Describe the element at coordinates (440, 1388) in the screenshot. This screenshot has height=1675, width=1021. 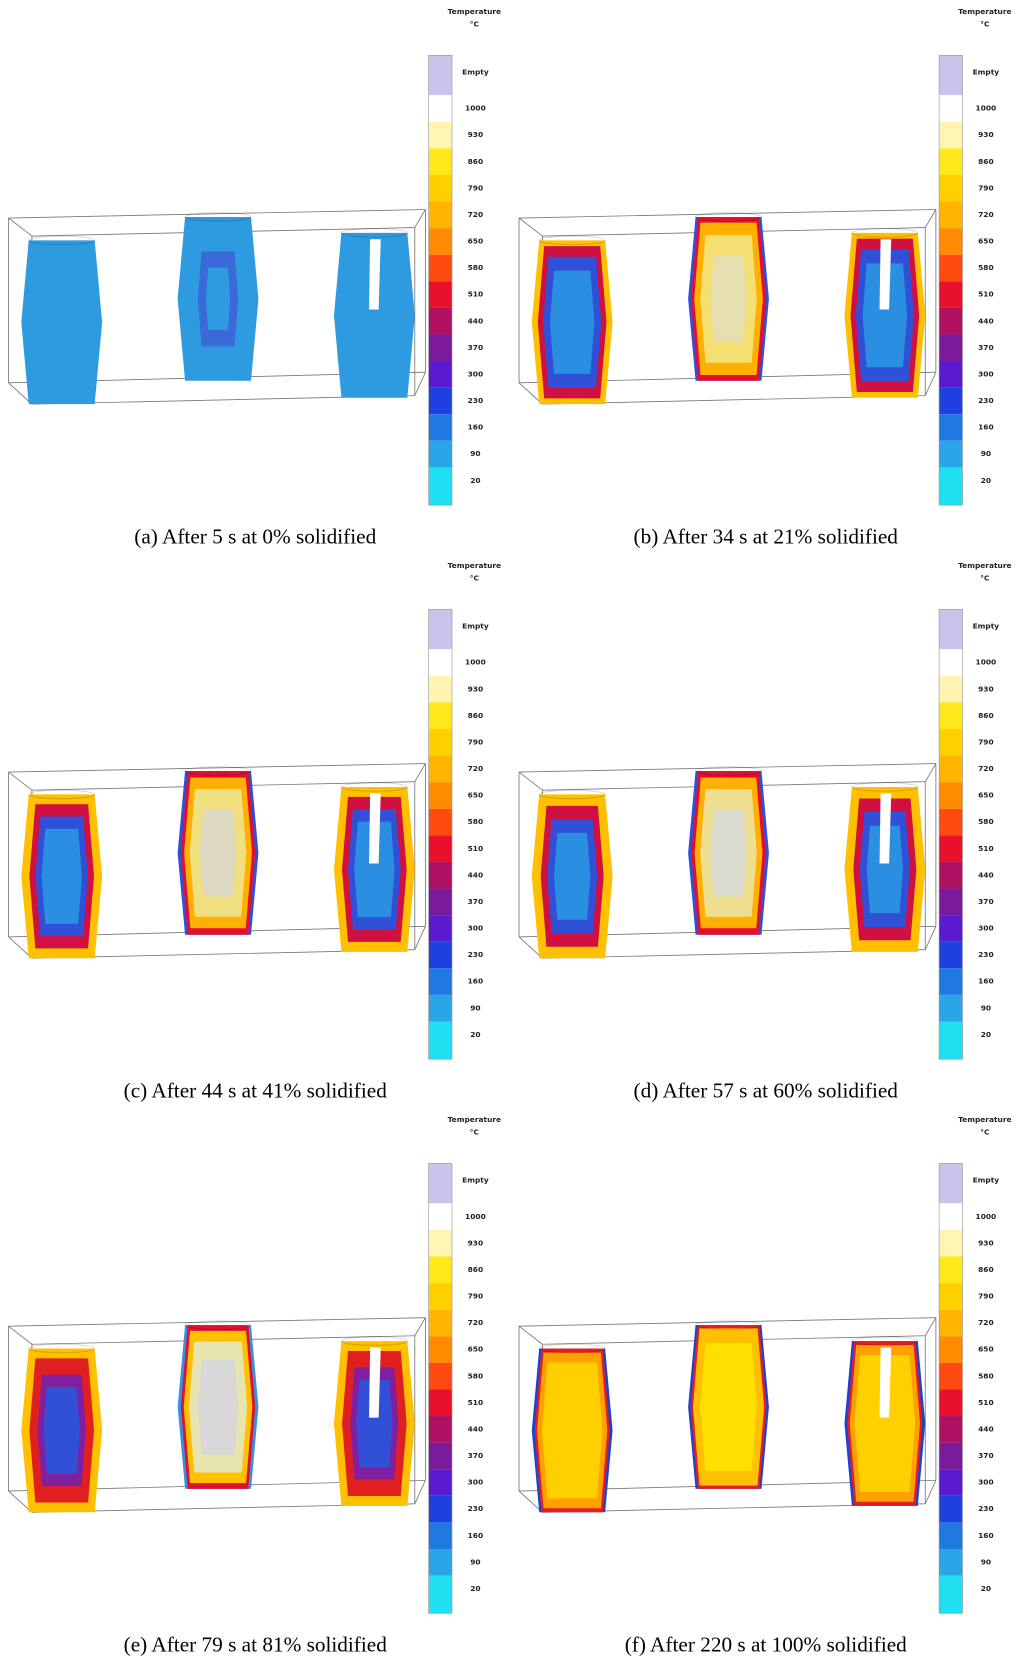
I see `legend-frame` at that location.